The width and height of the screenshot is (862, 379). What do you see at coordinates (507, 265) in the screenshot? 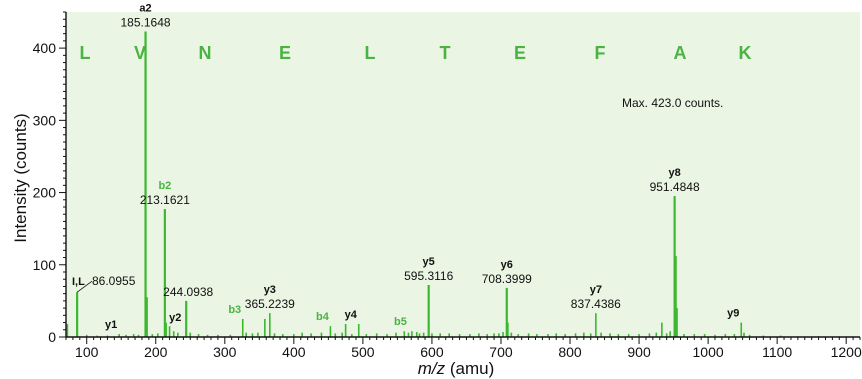
I see `ion-label: y6` at bounding box center [507, 265].